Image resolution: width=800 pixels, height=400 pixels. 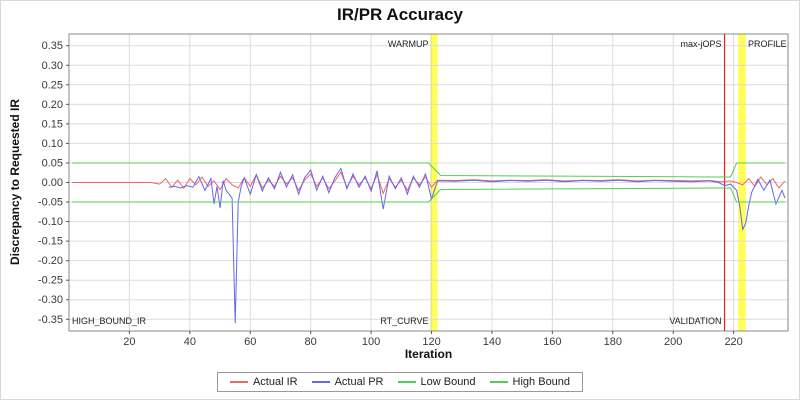 I want to click on legend-item-actual-pr: Actual PR, so click(x=347, y=382).